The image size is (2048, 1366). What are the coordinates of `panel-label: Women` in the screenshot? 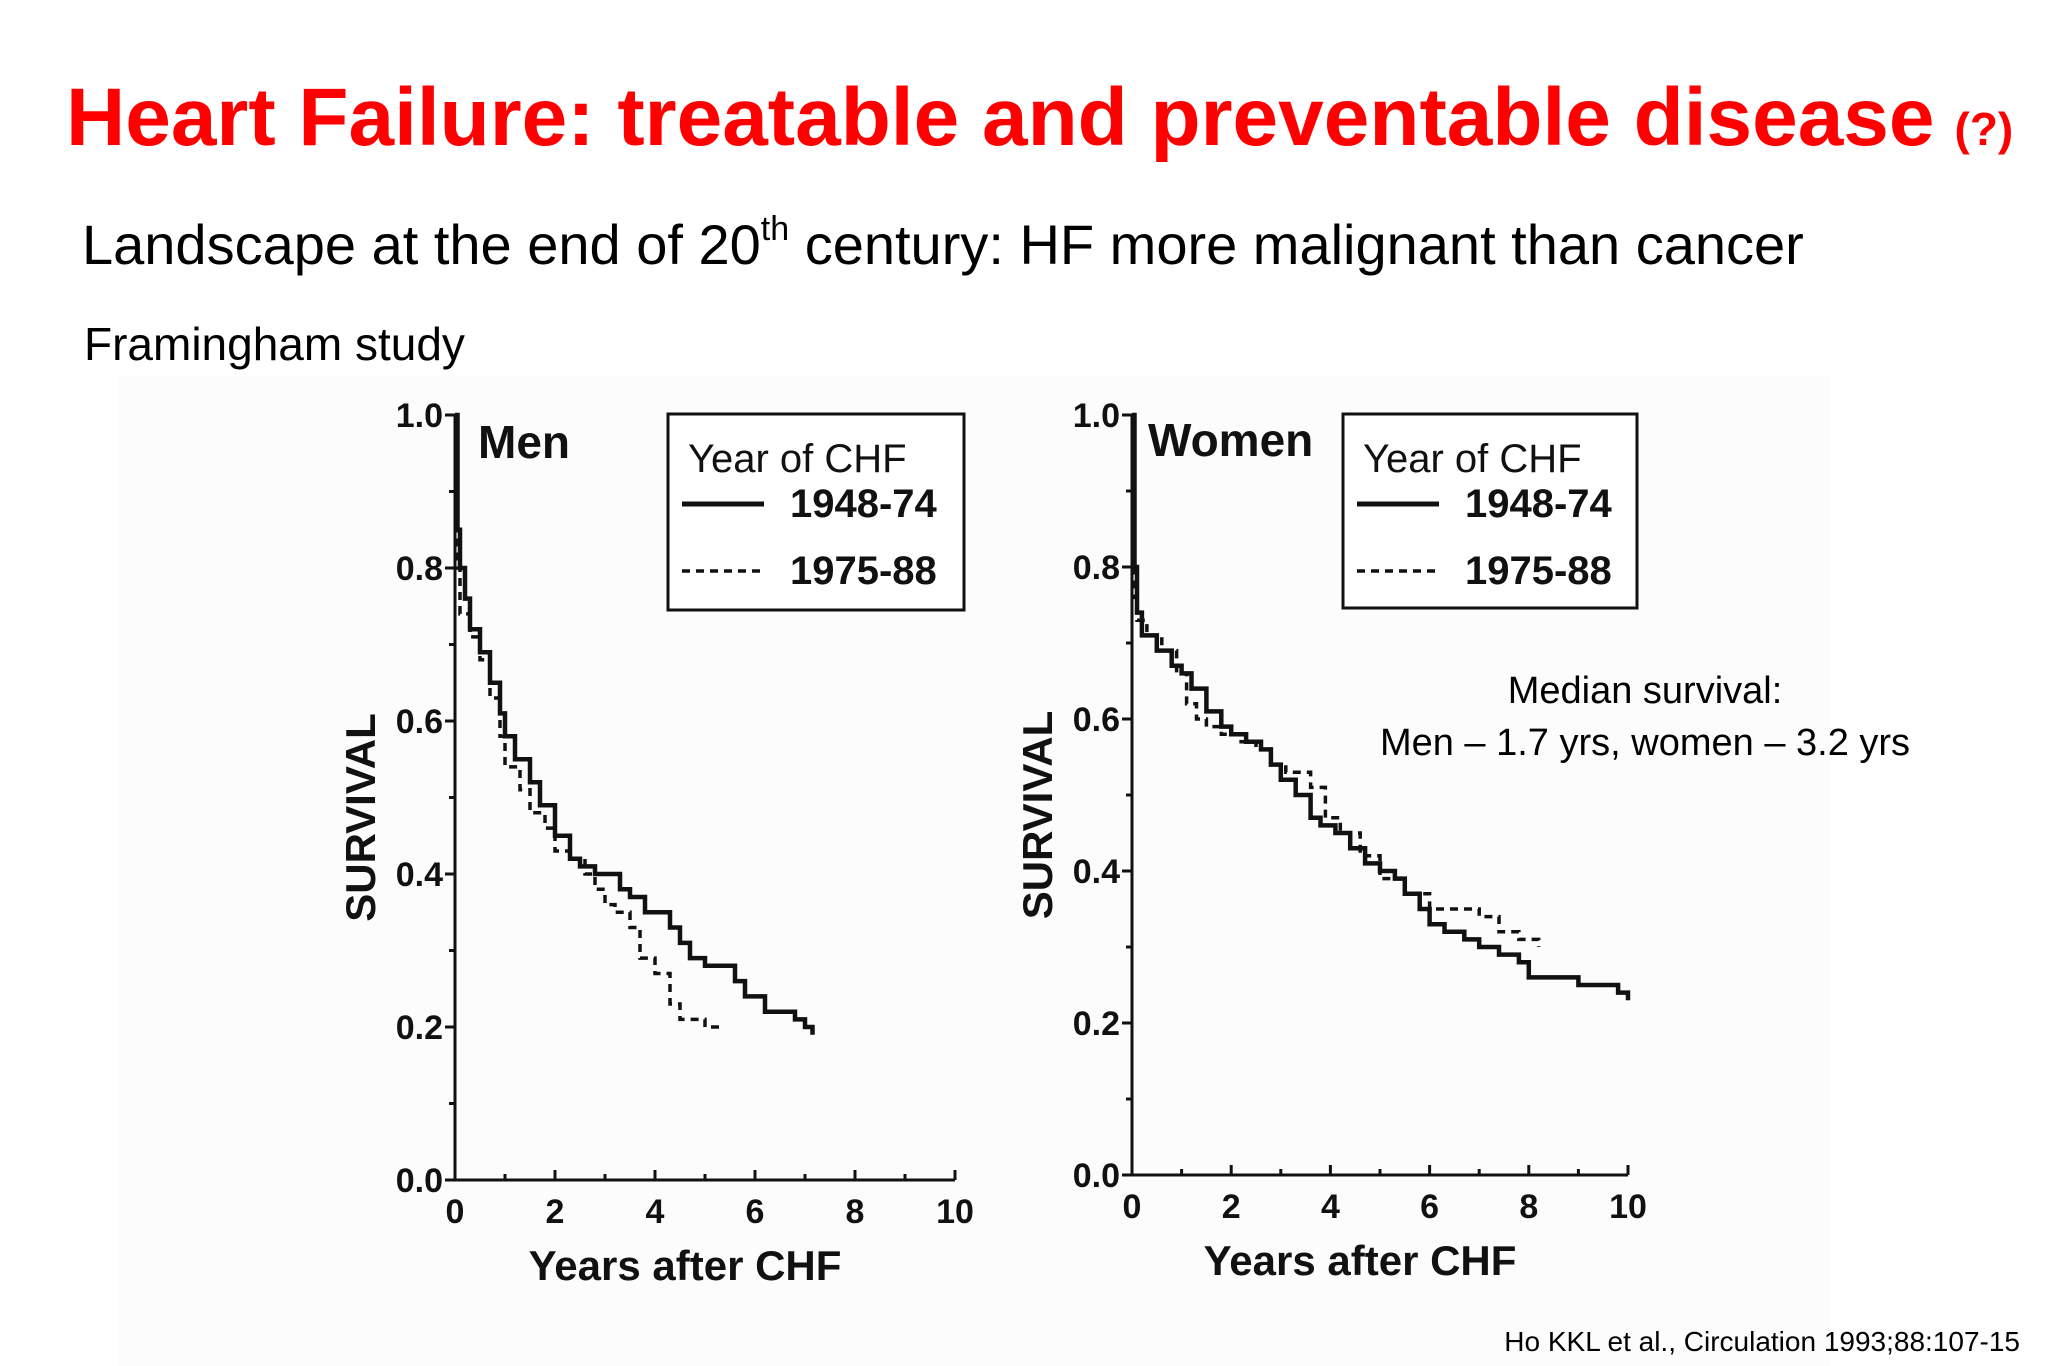 It's located at (1230, 440).